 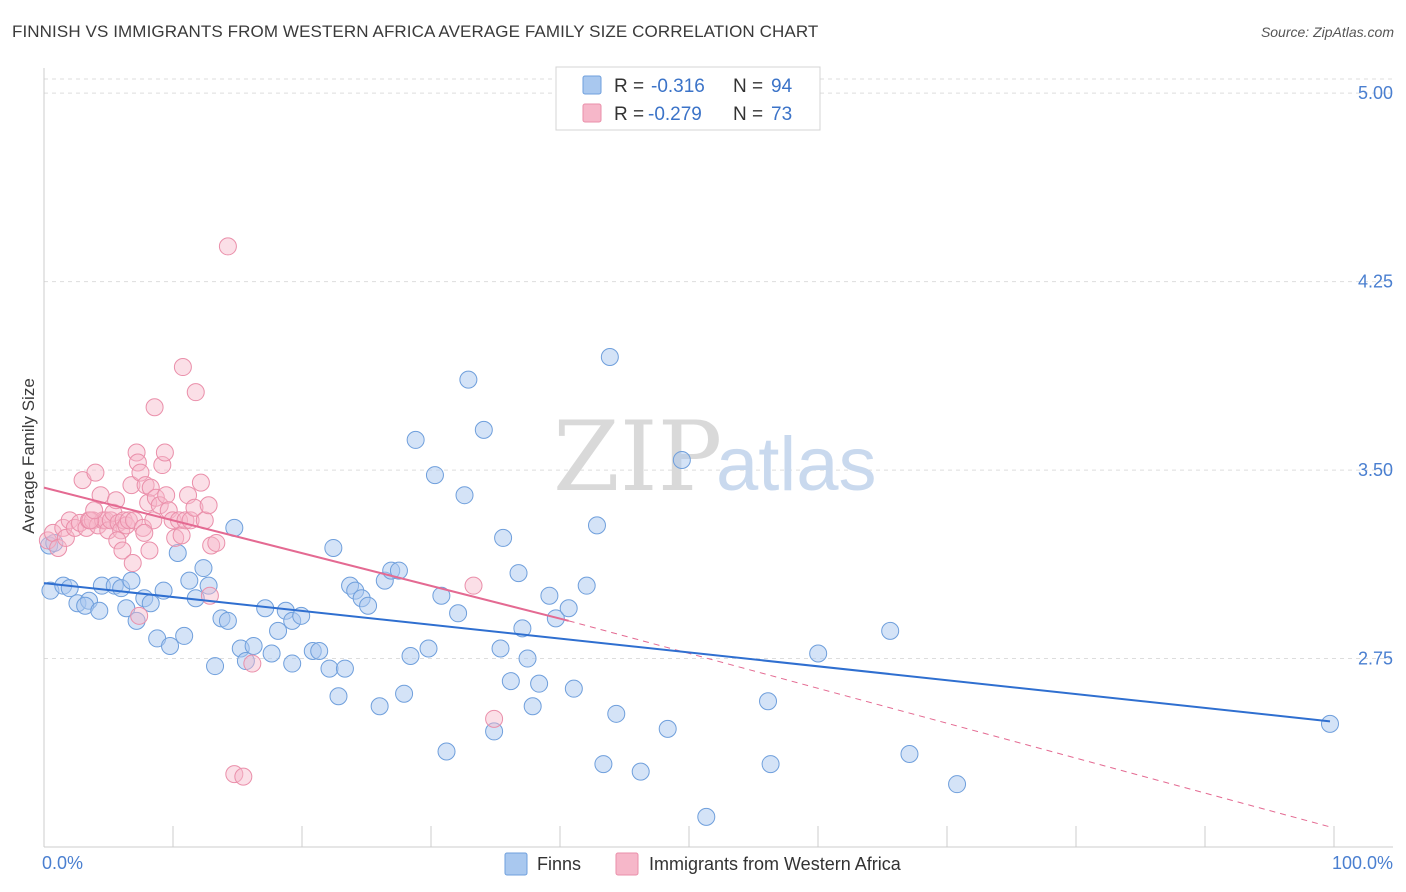 What do you see at coordinates (1327, 32) in the screenshot?
I see `source-credit: Source: ZipAtlas.com` at bounding box center [1327, 32].